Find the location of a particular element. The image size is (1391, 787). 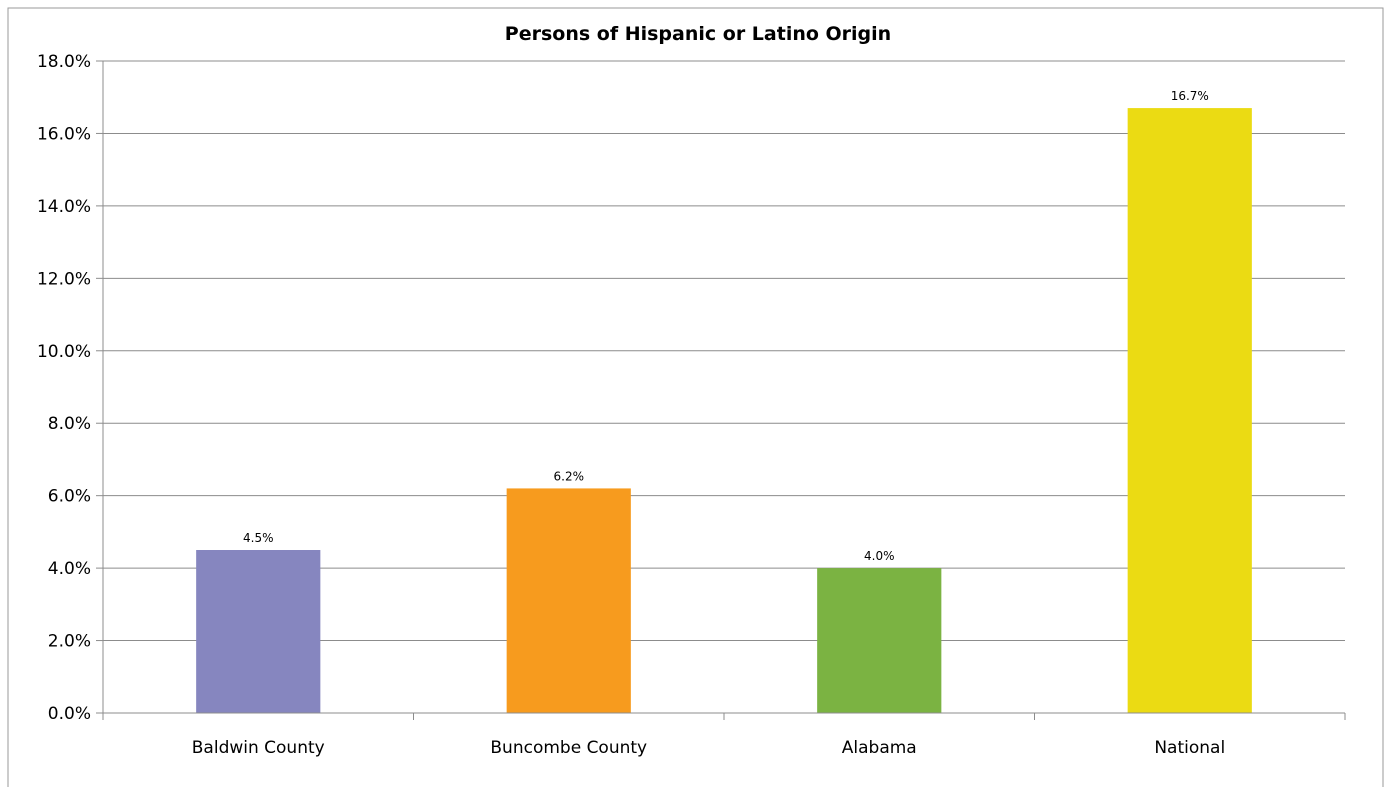

x-tick-label: National is located at coordinates (1189, 748).